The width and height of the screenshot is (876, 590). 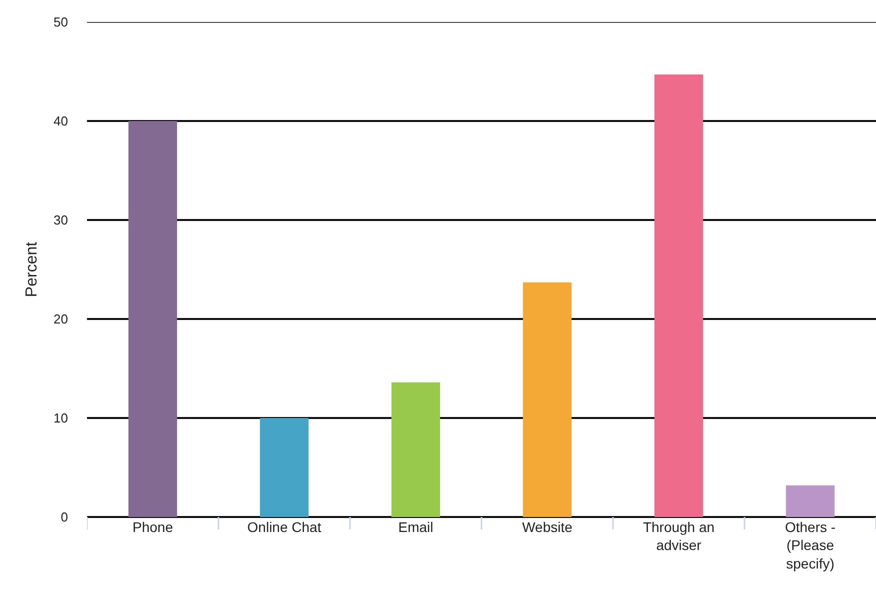 What do you see at coordinates (416, 527) in the screenshot?
I see `x-tick-label: Email` at bounding box center [416, 527].